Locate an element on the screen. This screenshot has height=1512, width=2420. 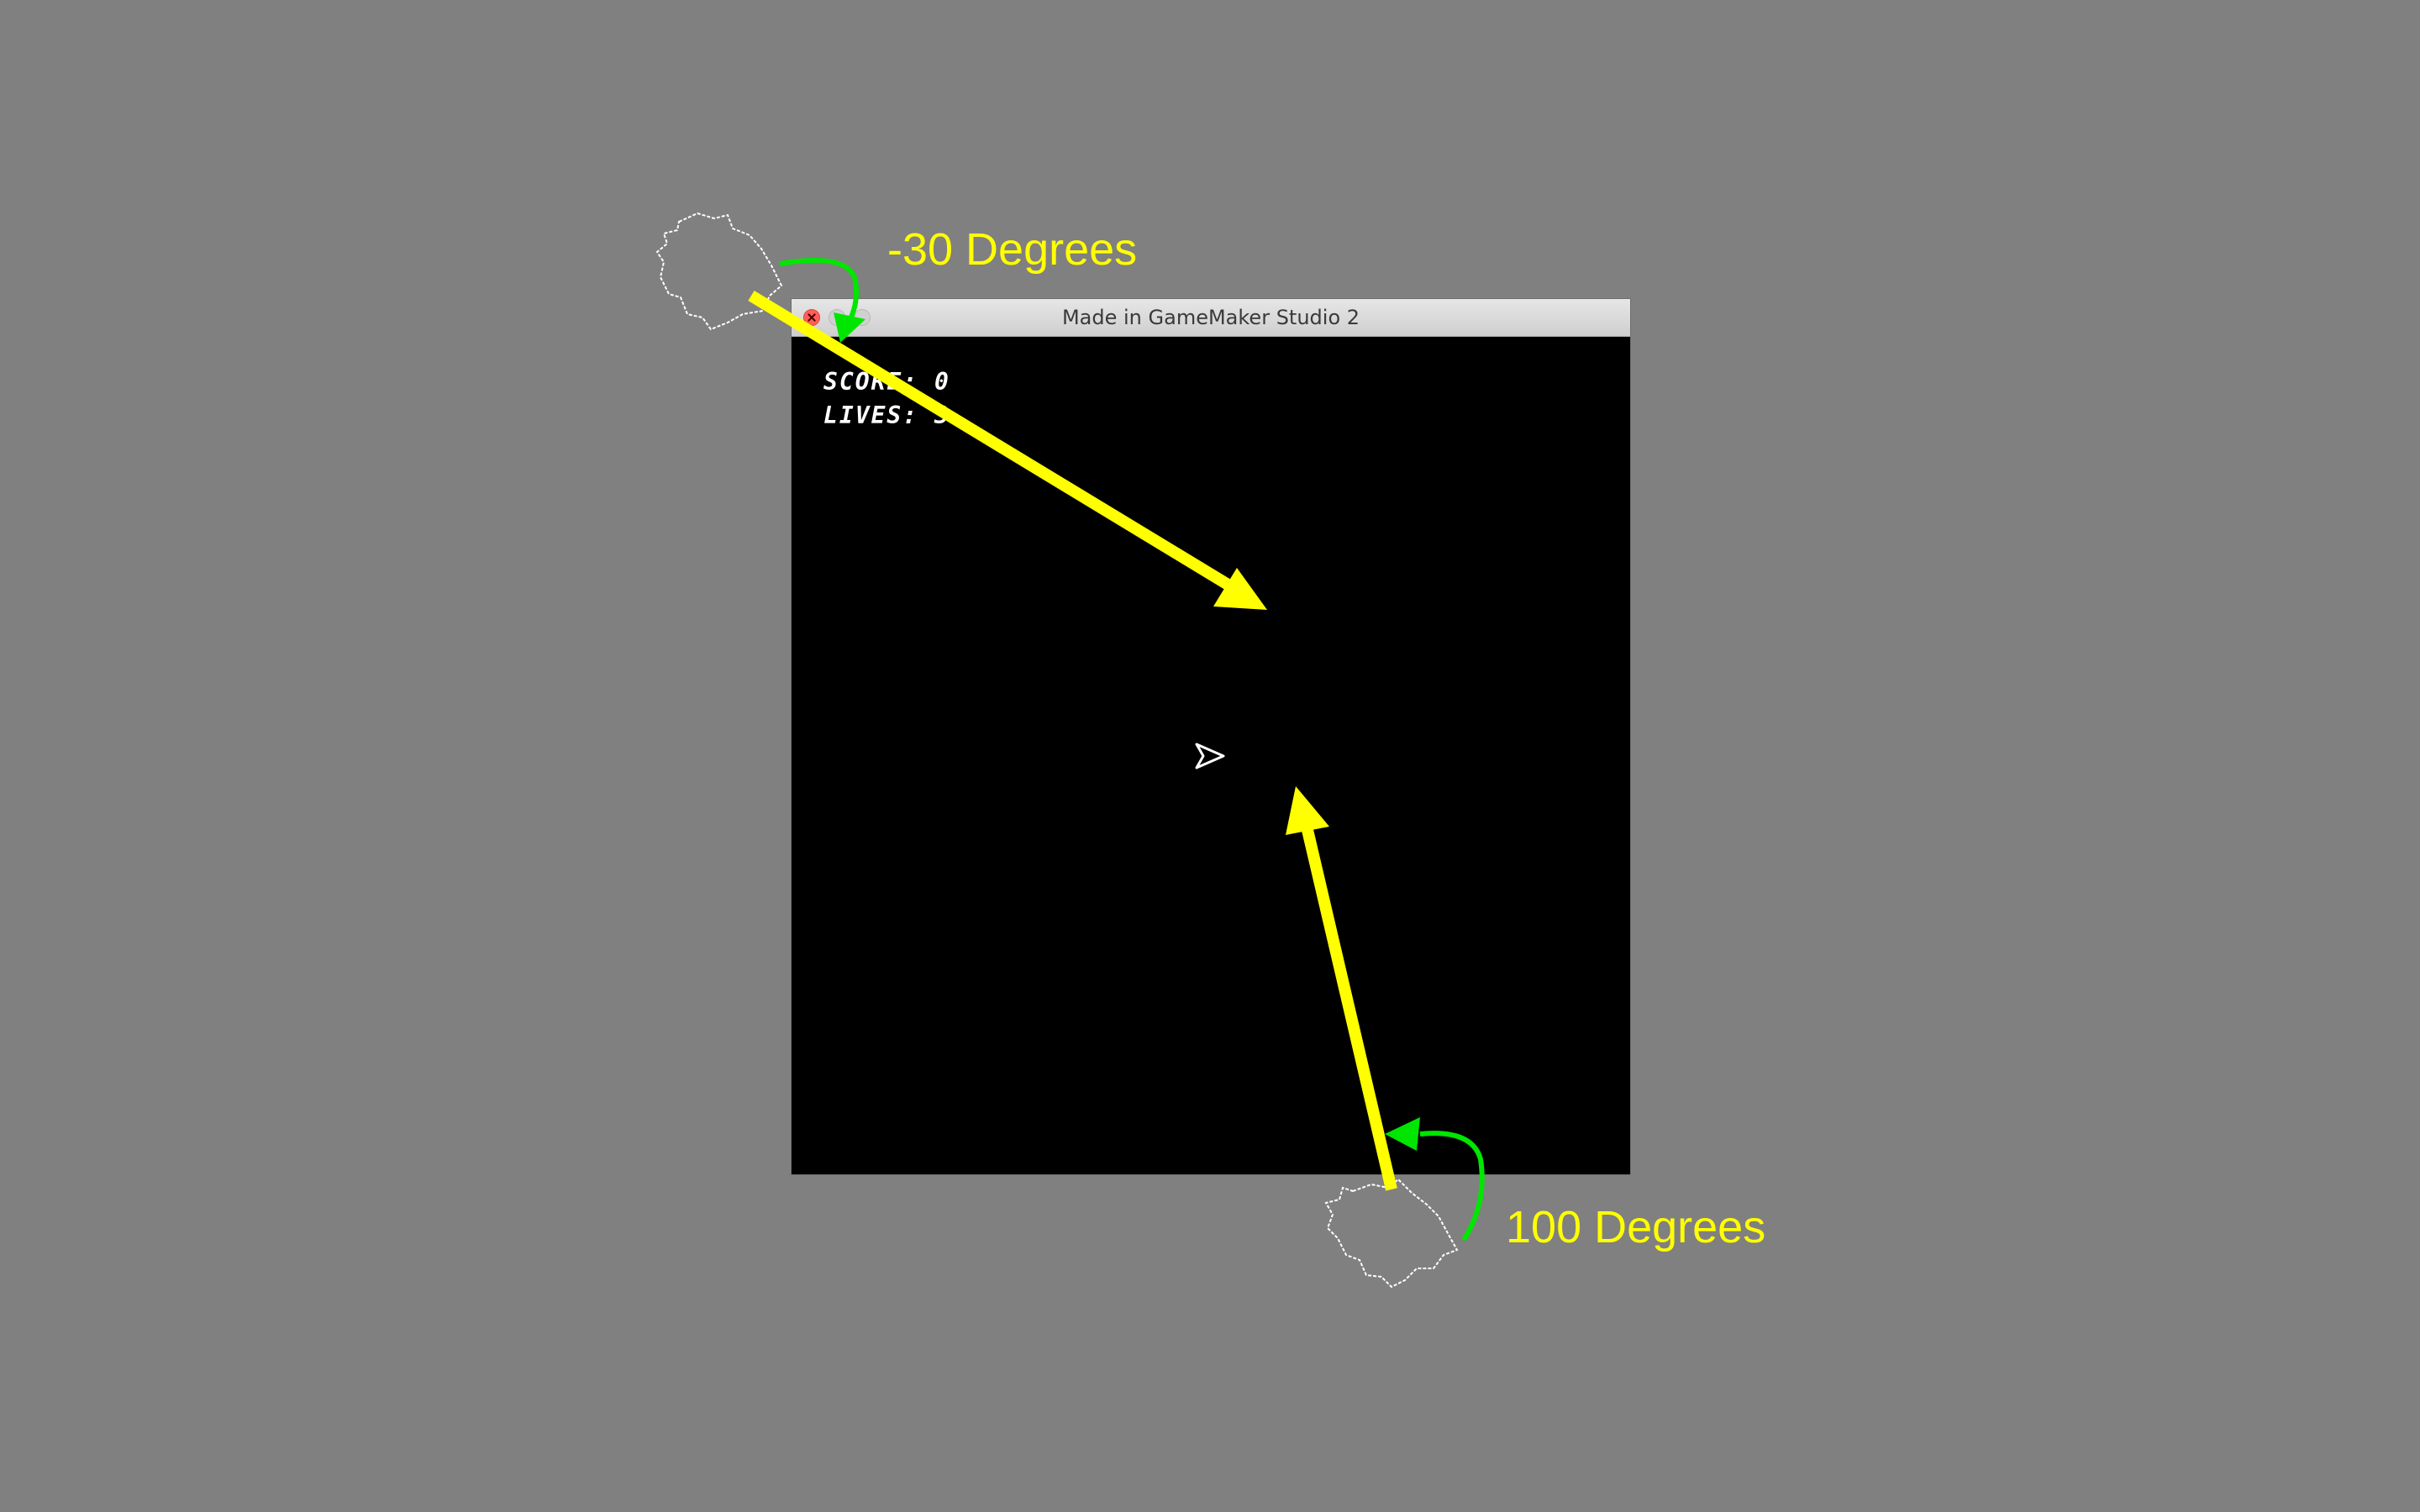
angle-label-top: -30 Degrees is located at coordinates (1013, 249).